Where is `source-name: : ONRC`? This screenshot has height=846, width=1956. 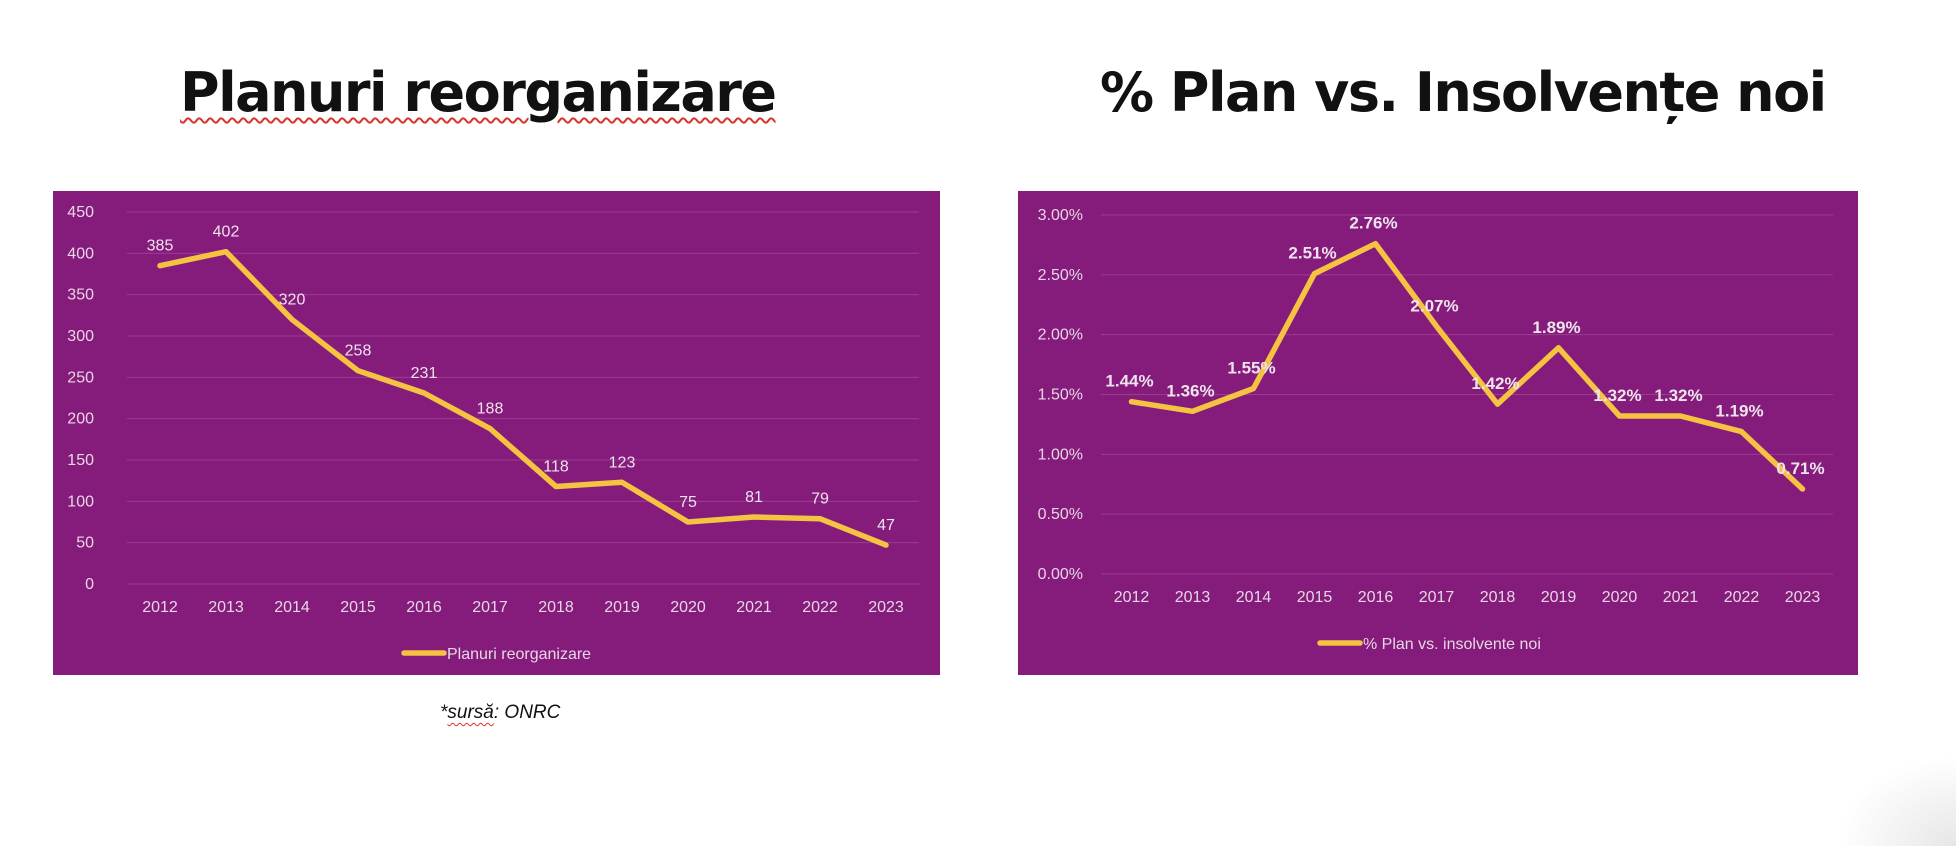 source-name: : ONRC is located at coordinates (527, 712).